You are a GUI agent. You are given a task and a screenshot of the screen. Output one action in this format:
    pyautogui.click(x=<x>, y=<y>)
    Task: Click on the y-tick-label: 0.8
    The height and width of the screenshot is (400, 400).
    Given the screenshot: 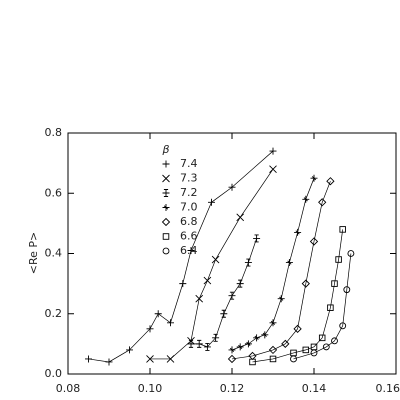 What is the action you would take?
    pyautogui.click(x=54, y=132)
    